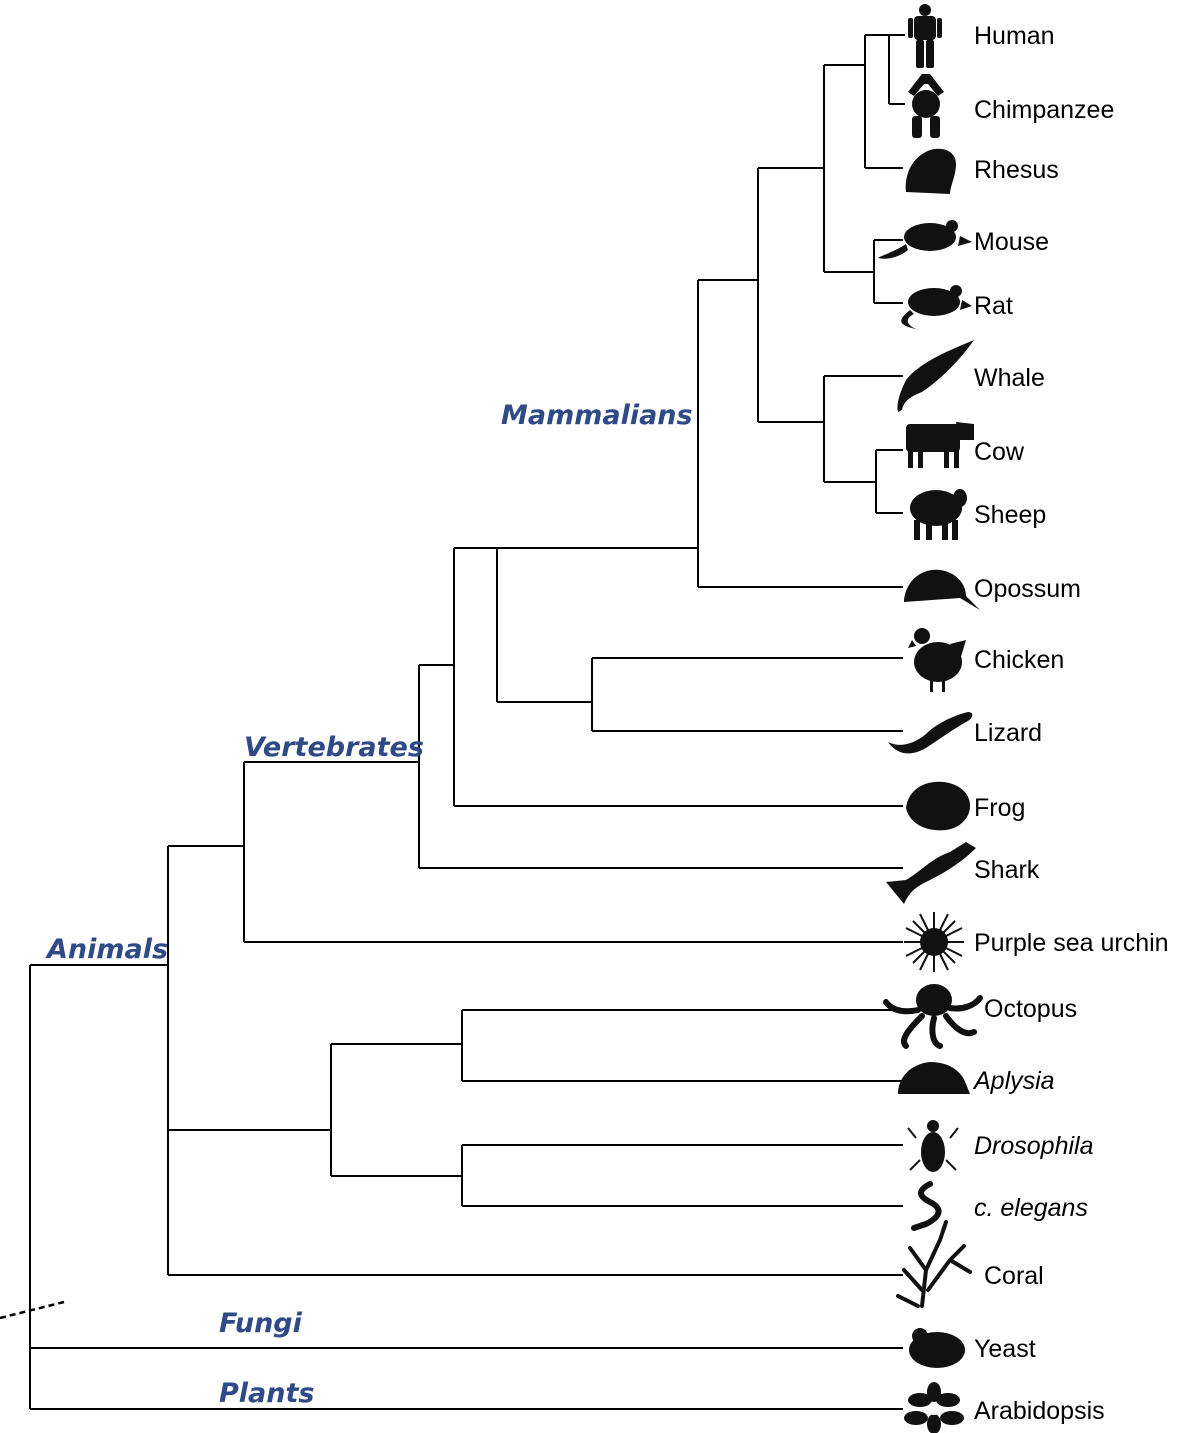 The width and height of the screenshot is (1181, 1433). What do you see at coordinates (1019, 660) in the screenshot?
I see `taxon-label-chicken: Chicken` at bounding box center [1019, 660].